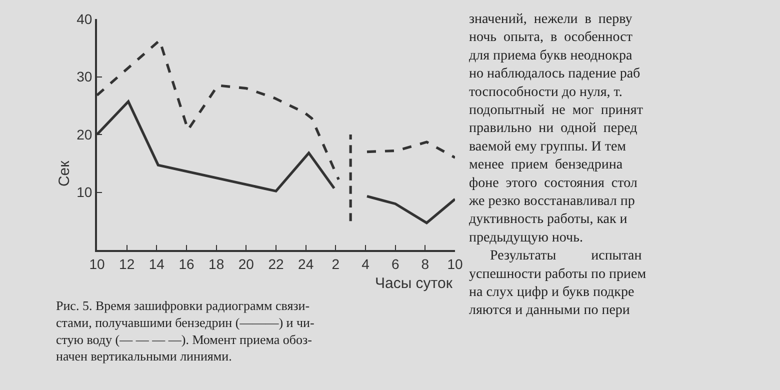 This screenshot has width=780, height=390. Describe the element at coordinates (395, 264) in the screenshot. I see `x-tick-label: 6` at that location.